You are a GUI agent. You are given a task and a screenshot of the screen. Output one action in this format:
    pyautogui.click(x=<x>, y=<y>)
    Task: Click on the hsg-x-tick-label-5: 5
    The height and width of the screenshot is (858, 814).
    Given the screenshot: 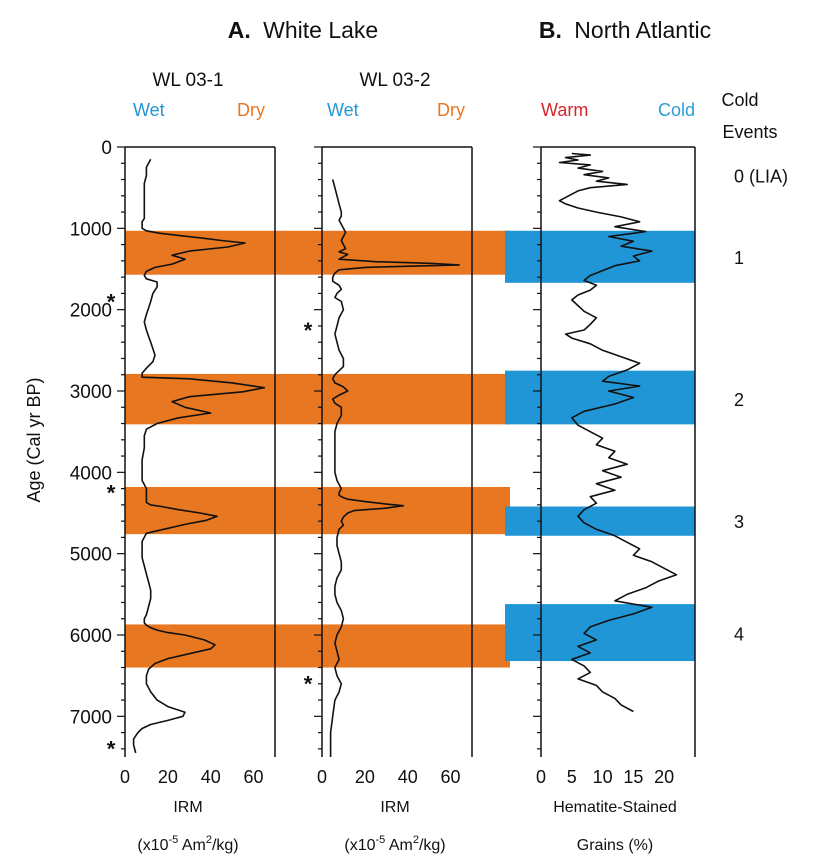 What is the action you would take?
    pyautogui.click(x=572, y=777)
    